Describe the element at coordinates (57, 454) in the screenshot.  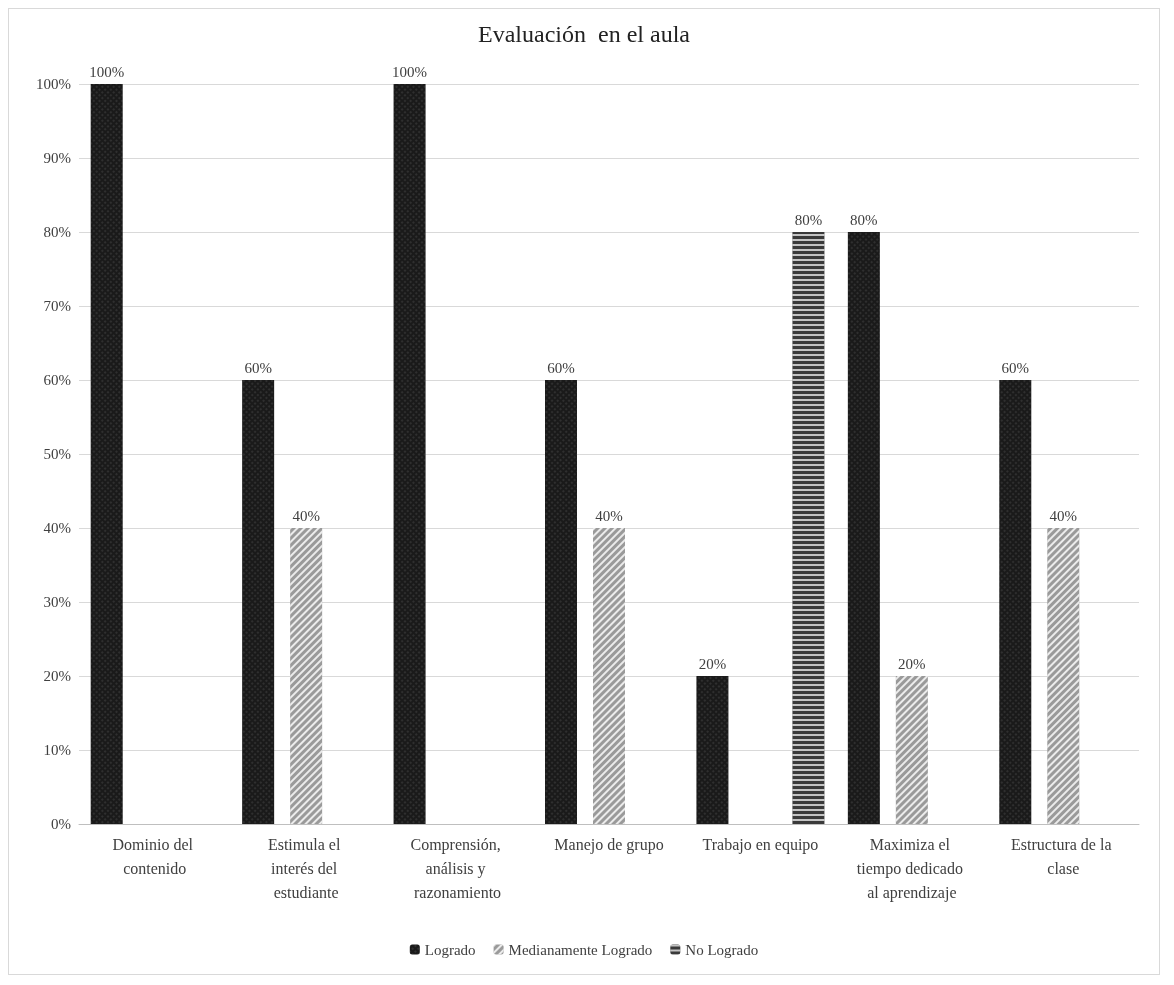
I see `y-tick-label: 50%` at that location.